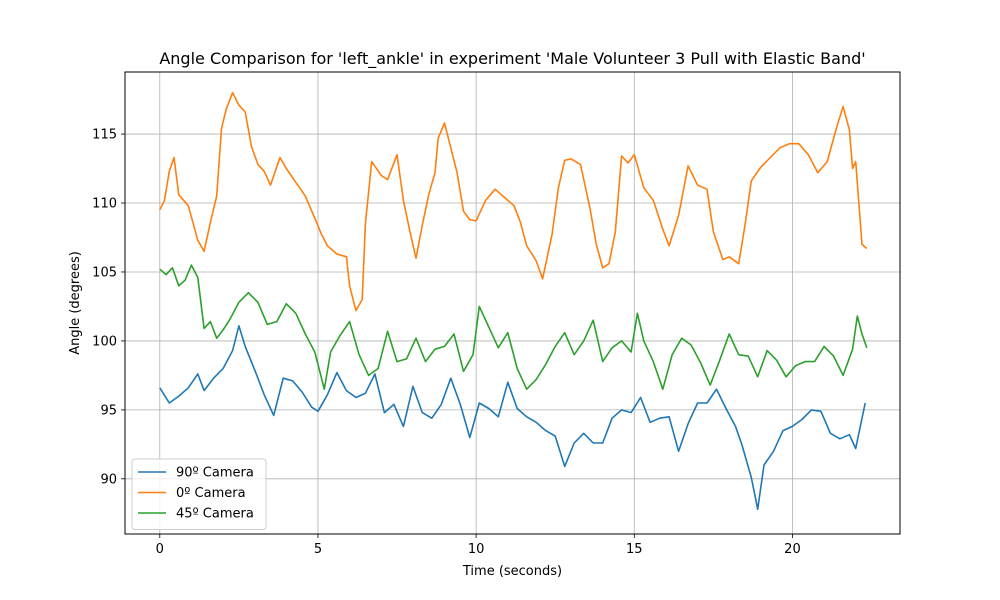 Image resolution: width=1000 pixels, height=600 pixels. I want to click on legend: 90º Camera 0º Camera 45º Camera, so click(199, 494).